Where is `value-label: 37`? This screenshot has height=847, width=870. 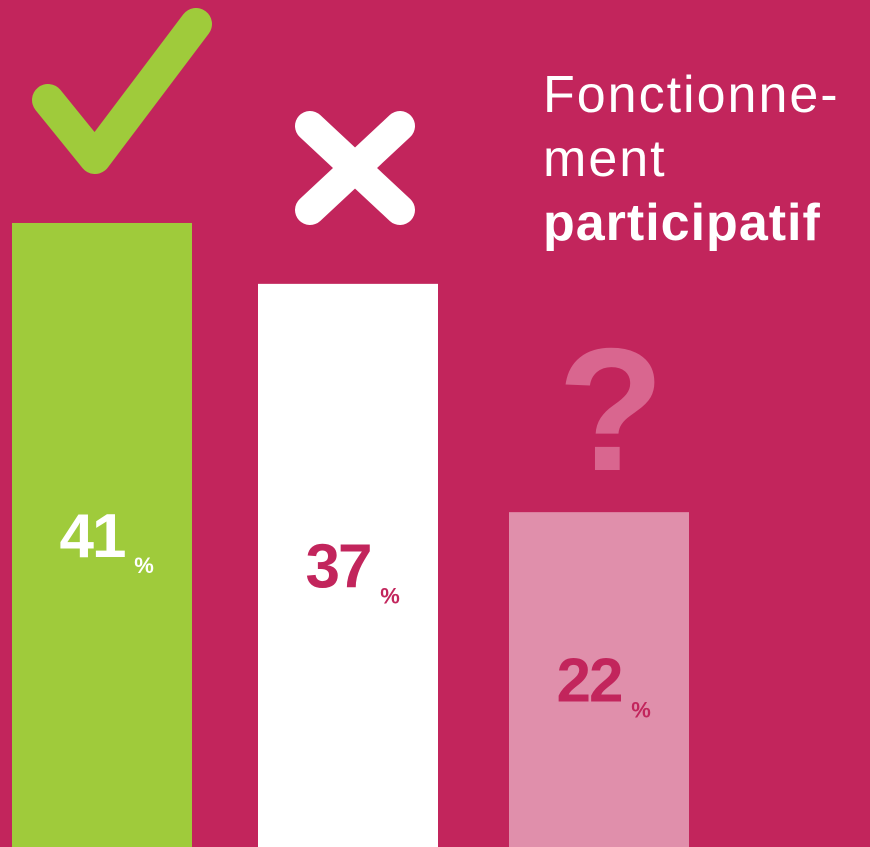
value-label: 37 is located at coordinates (338, 566).